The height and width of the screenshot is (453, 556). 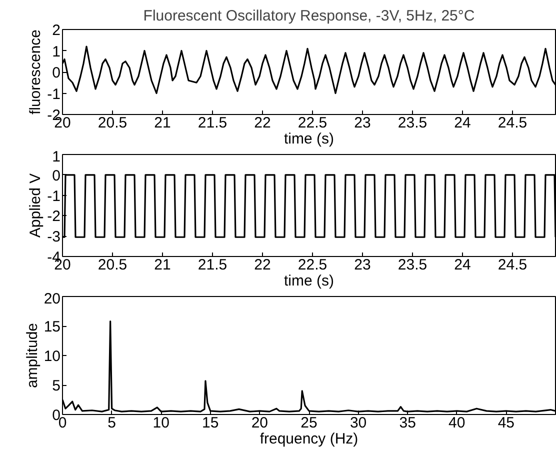 What do you see at coordinates (309, 16) in the screenshot?
I see `chart-title: Fluorescent Oscillatory Response, -3V, 5Hz, 25°C` at bounding box center [309, 16].